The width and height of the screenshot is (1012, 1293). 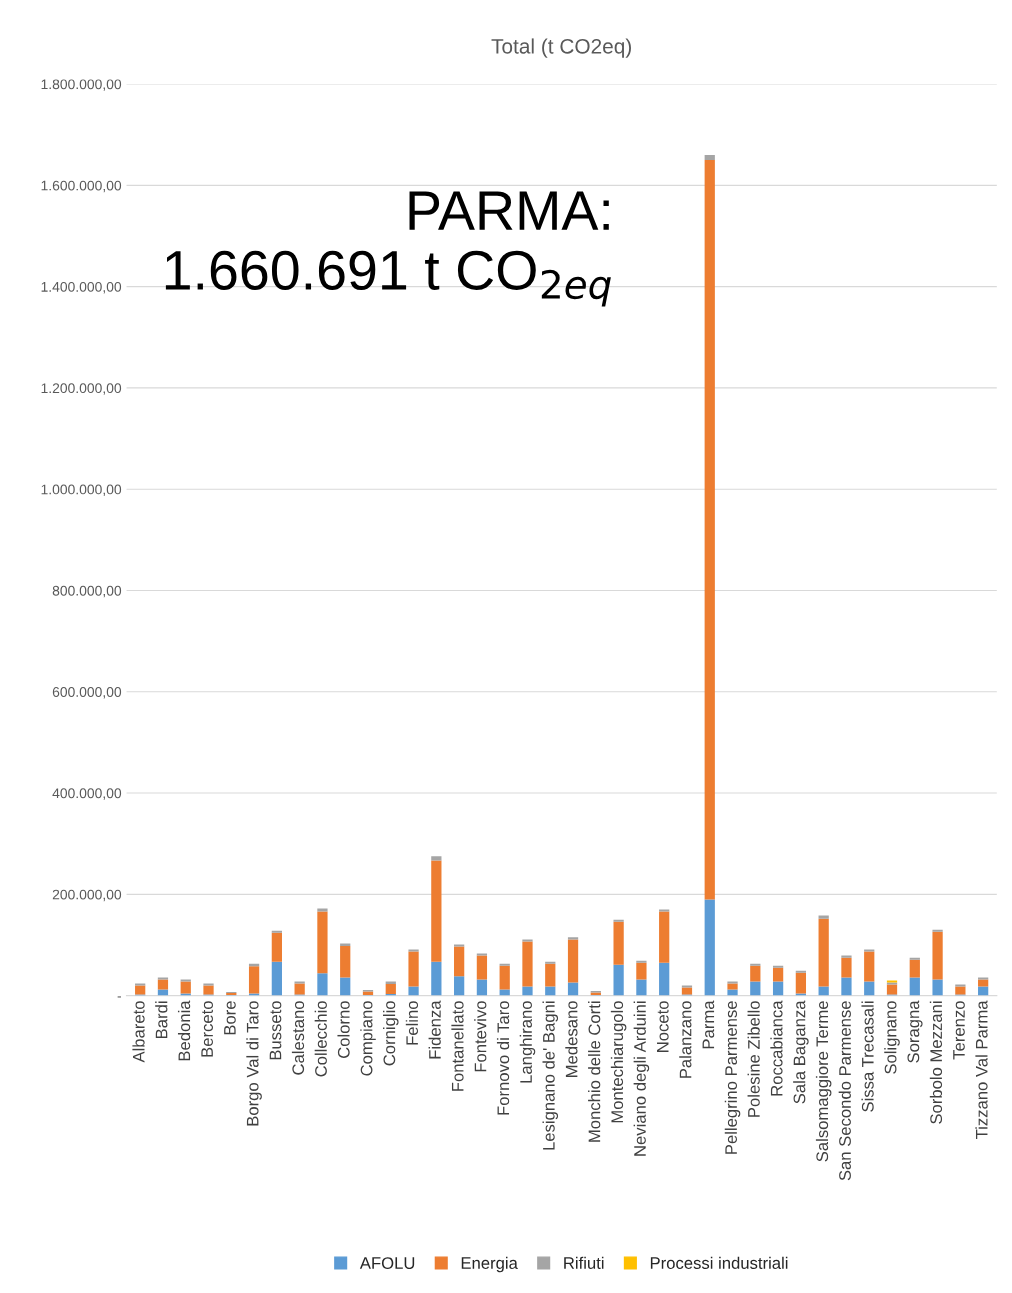 I want to click on x-tick-label: Lesignano de' Bagni, so click(x=550, y=1075).